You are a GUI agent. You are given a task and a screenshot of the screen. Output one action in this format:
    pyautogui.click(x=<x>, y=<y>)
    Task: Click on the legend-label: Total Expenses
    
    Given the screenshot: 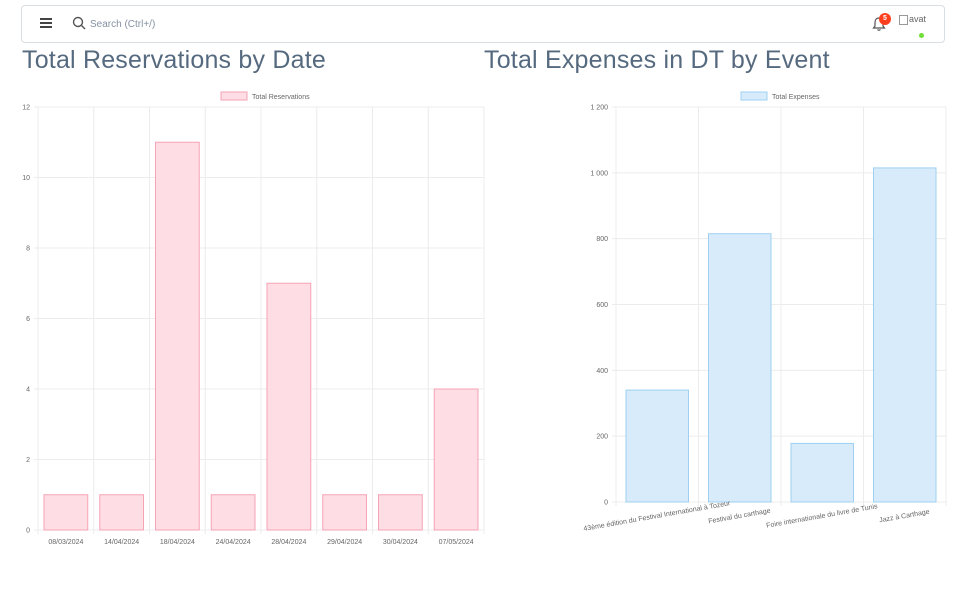 What is the action you would take?
    pyautogui.click(x=796, y=97)
    